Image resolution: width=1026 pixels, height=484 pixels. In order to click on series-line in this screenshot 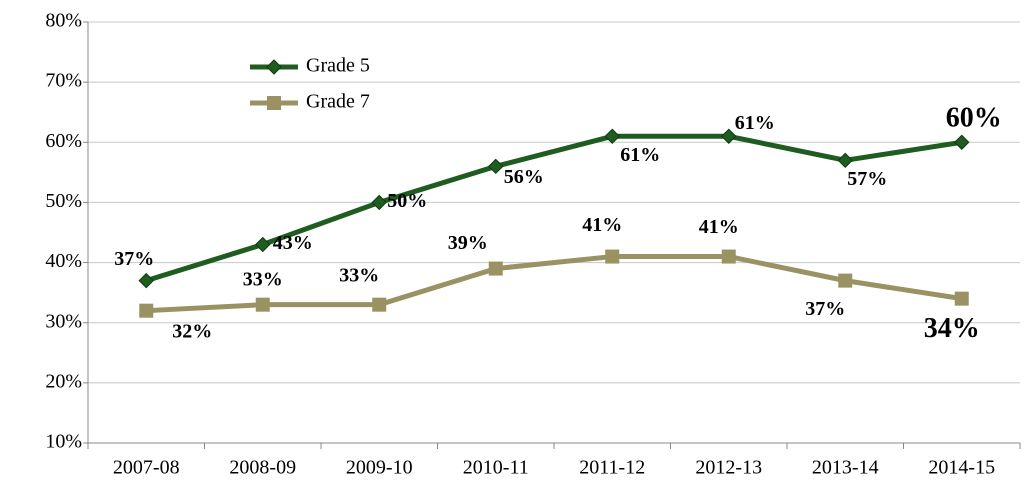, I will do `click(554, 284)`.